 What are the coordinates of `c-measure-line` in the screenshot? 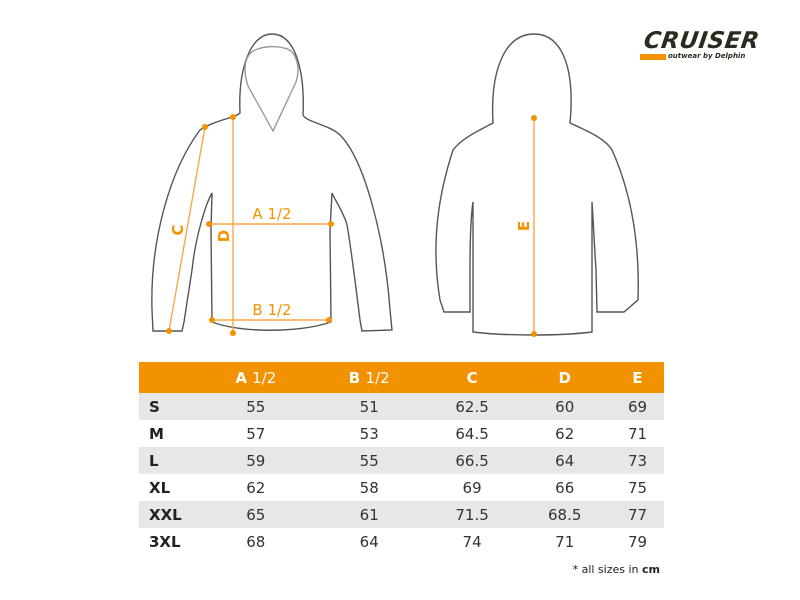 It's located at (187, 229).